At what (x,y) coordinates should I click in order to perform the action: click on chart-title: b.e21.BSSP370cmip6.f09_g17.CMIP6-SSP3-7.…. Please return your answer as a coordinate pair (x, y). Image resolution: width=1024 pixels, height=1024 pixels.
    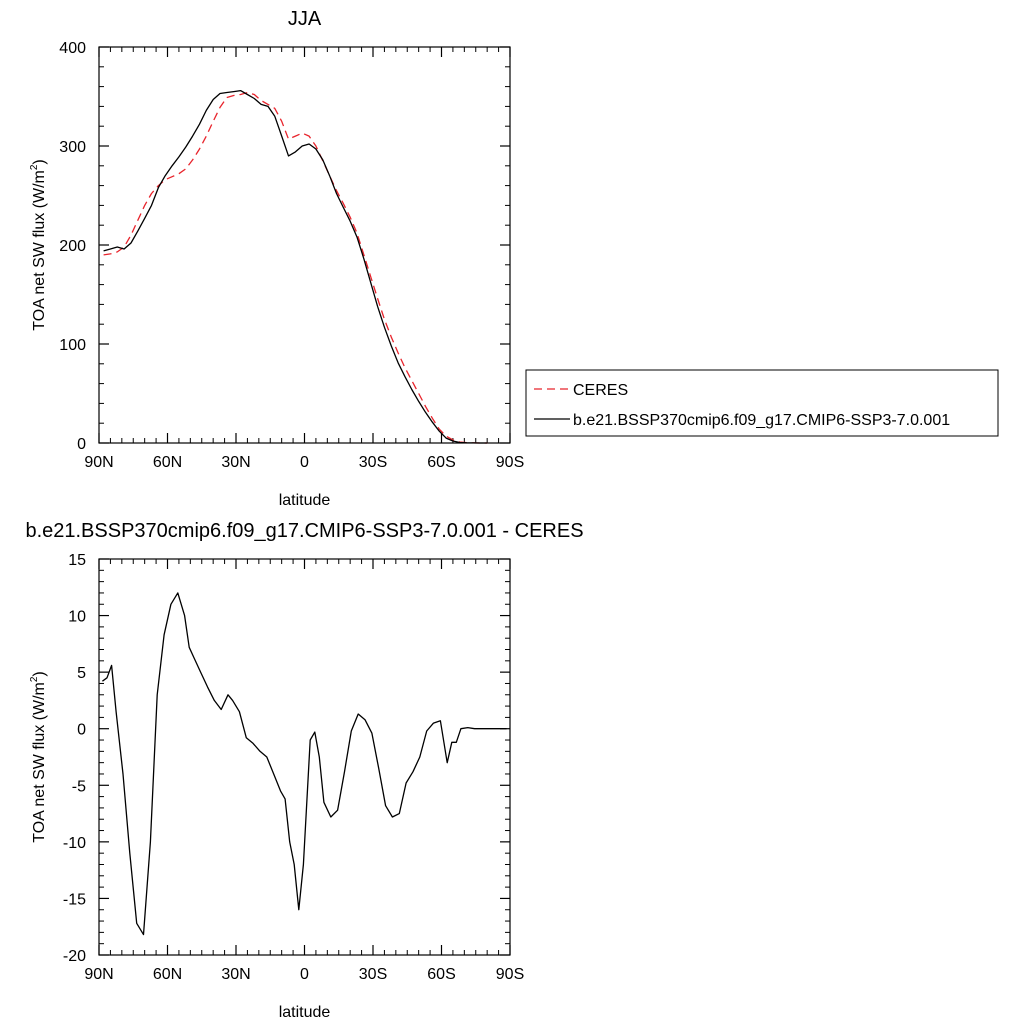
    Looking at the image, I should click on (304, 531).